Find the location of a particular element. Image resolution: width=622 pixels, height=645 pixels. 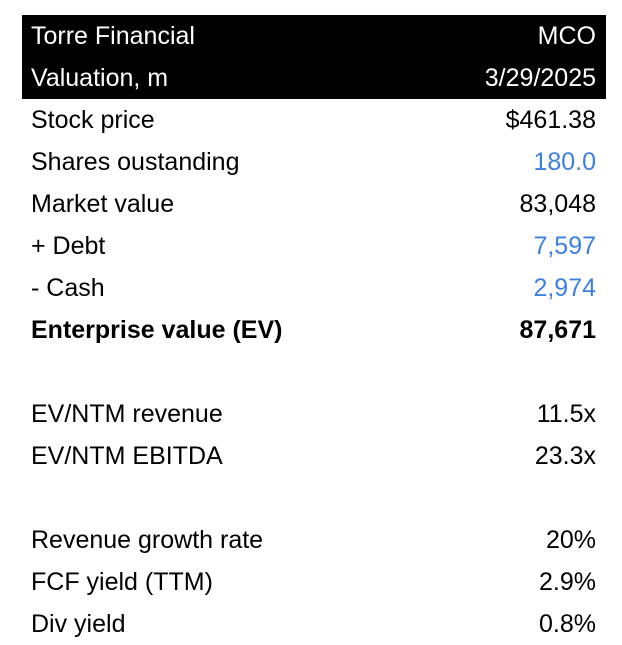

stock-price-label: Stock price is located at coordinates (93, 119).